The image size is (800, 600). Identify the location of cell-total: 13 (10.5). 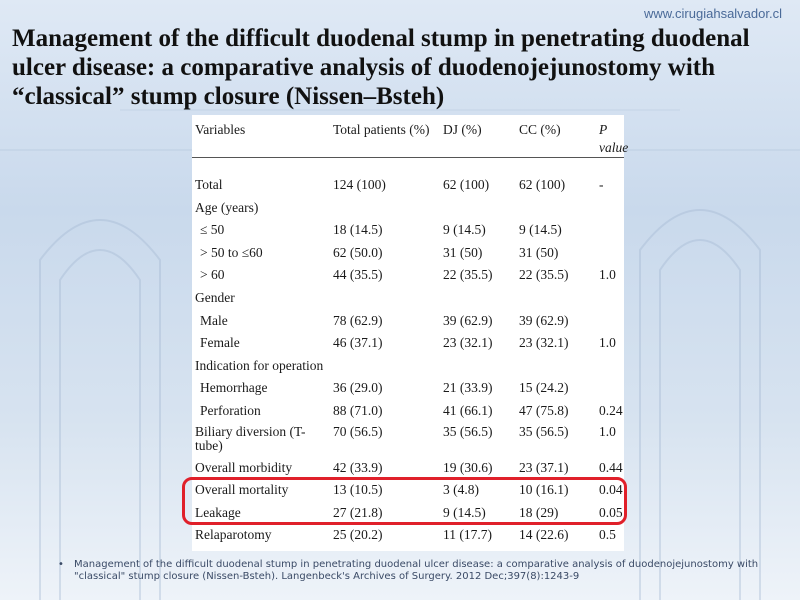
(358, 490).